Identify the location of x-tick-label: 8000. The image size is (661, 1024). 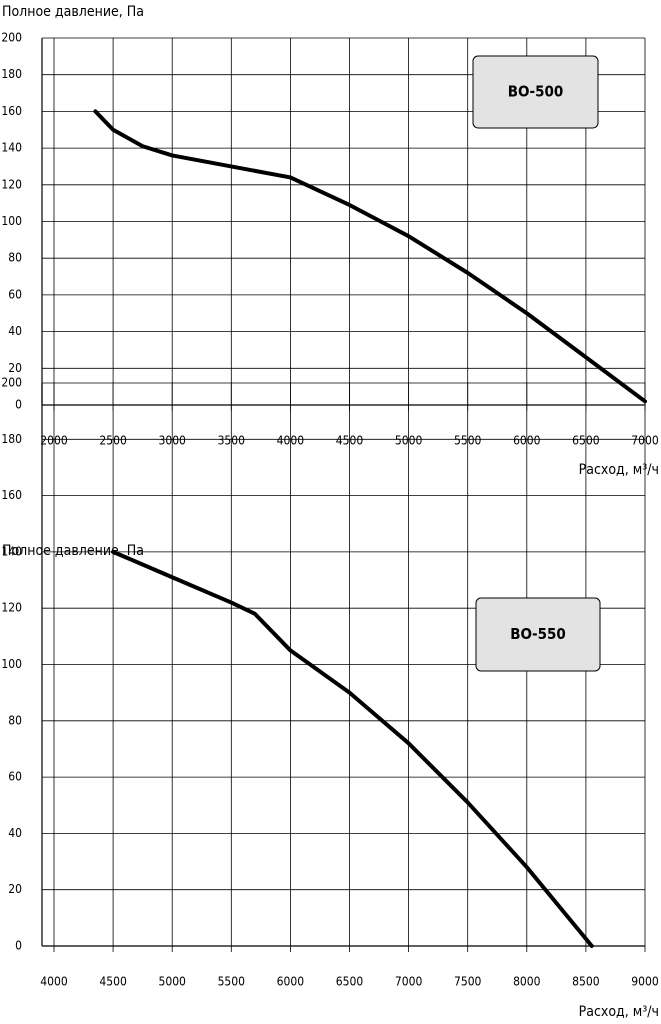
(527, 982).